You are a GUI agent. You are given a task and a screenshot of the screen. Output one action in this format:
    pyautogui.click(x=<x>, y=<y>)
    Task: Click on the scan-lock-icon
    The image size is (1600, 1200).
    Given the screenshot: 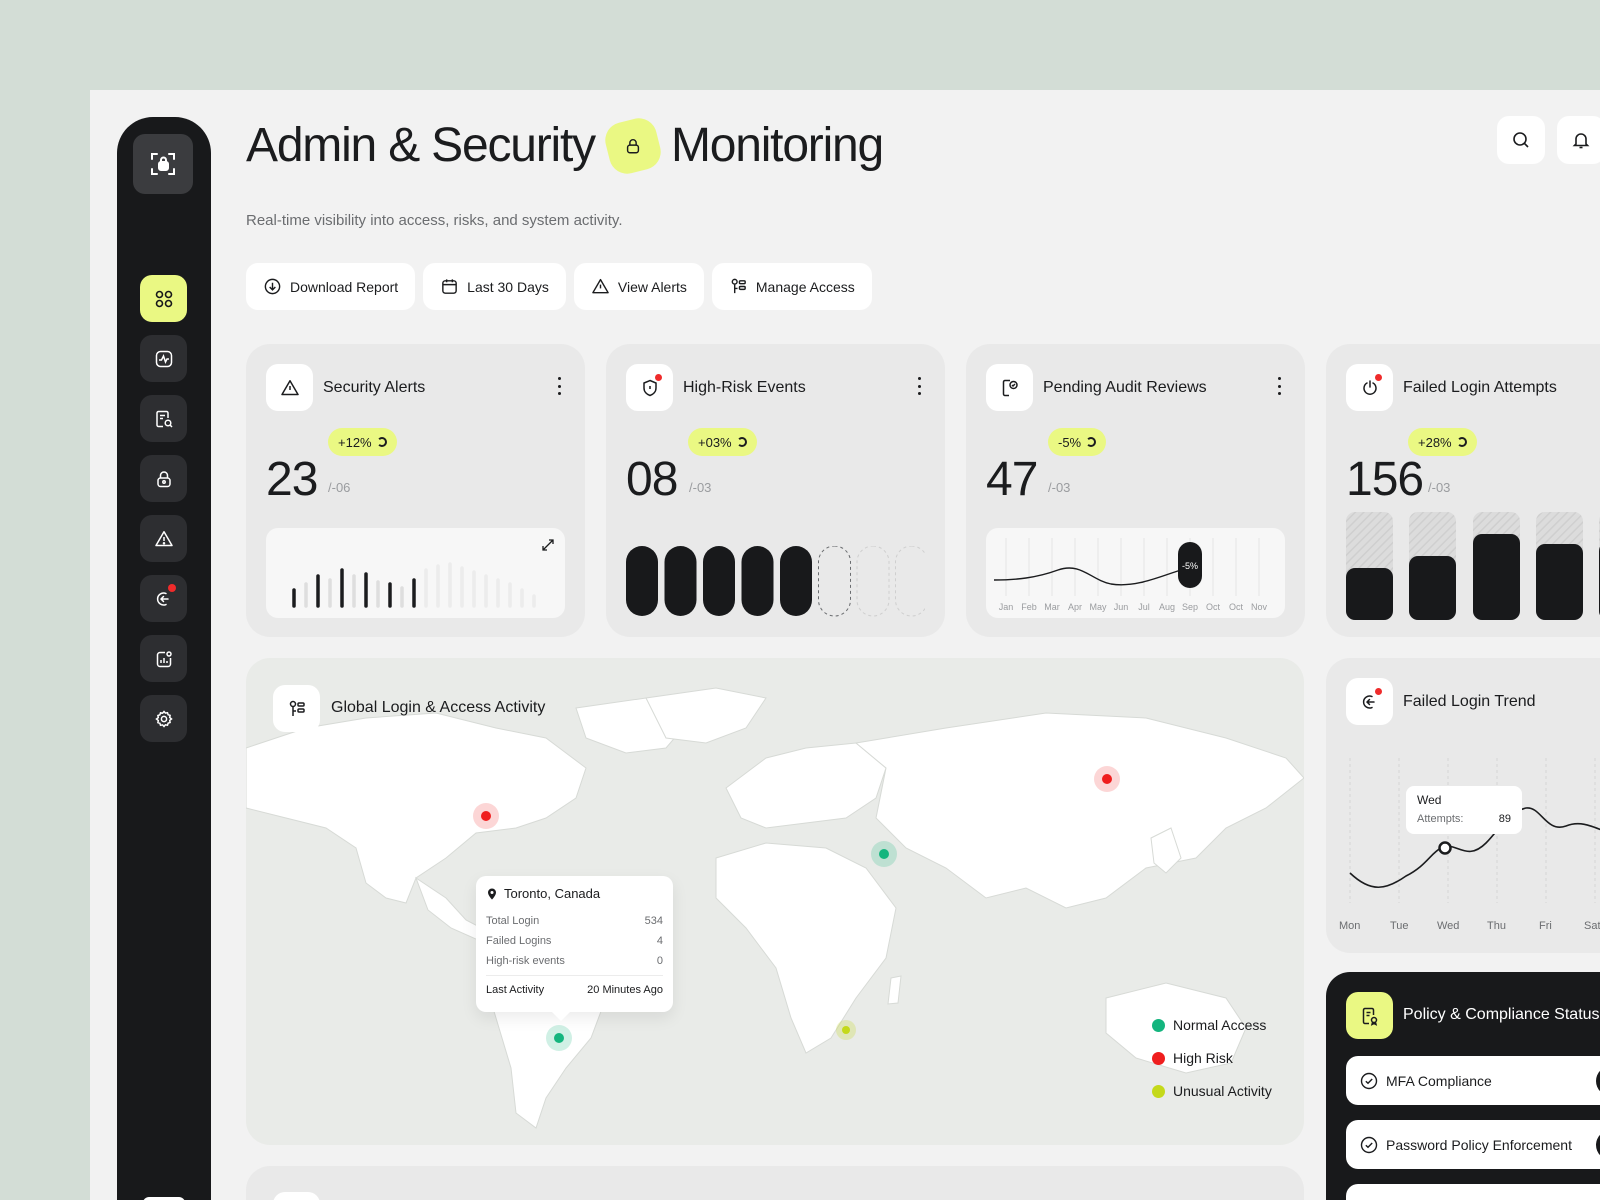 What is the action you would take?
    pyautogui.click(x=163, y=164)
    